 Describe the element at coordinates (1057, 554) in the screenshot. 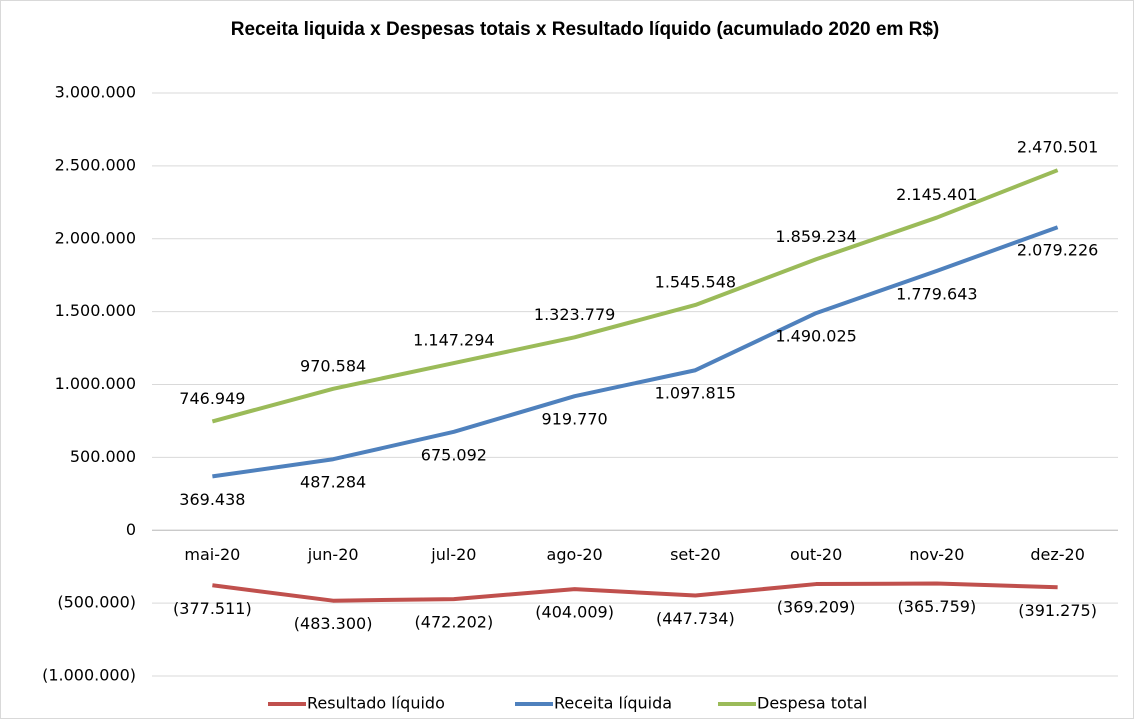

I see `x-tick-label: dez-20` at that location.